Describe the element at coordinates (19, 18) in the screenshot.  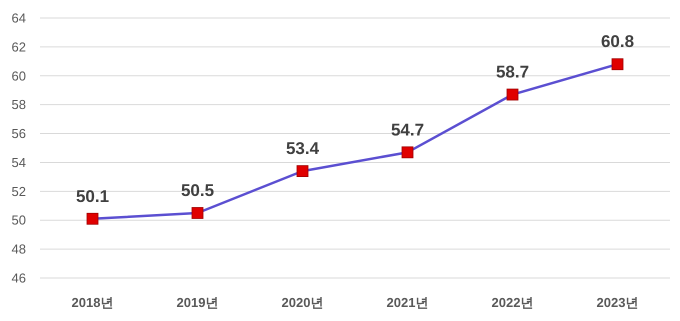
I see `y-tick-label: 64` at that location.